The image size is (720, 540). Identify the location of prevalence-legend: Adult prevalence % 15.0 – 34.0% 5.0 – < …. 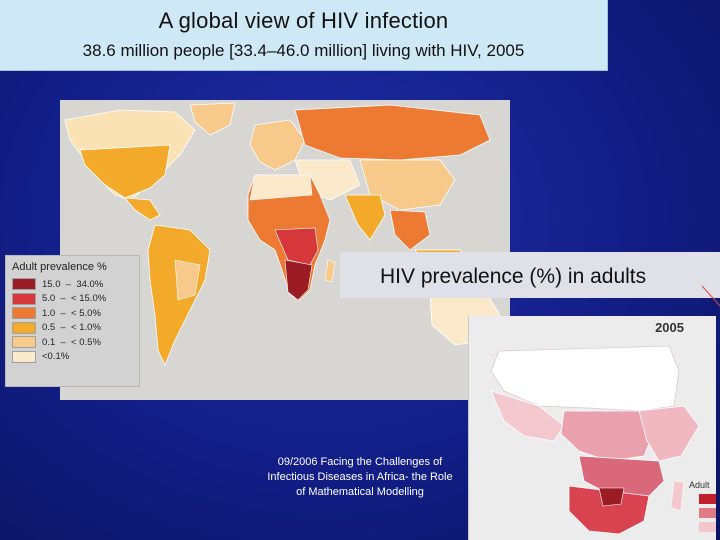
(72, 321).